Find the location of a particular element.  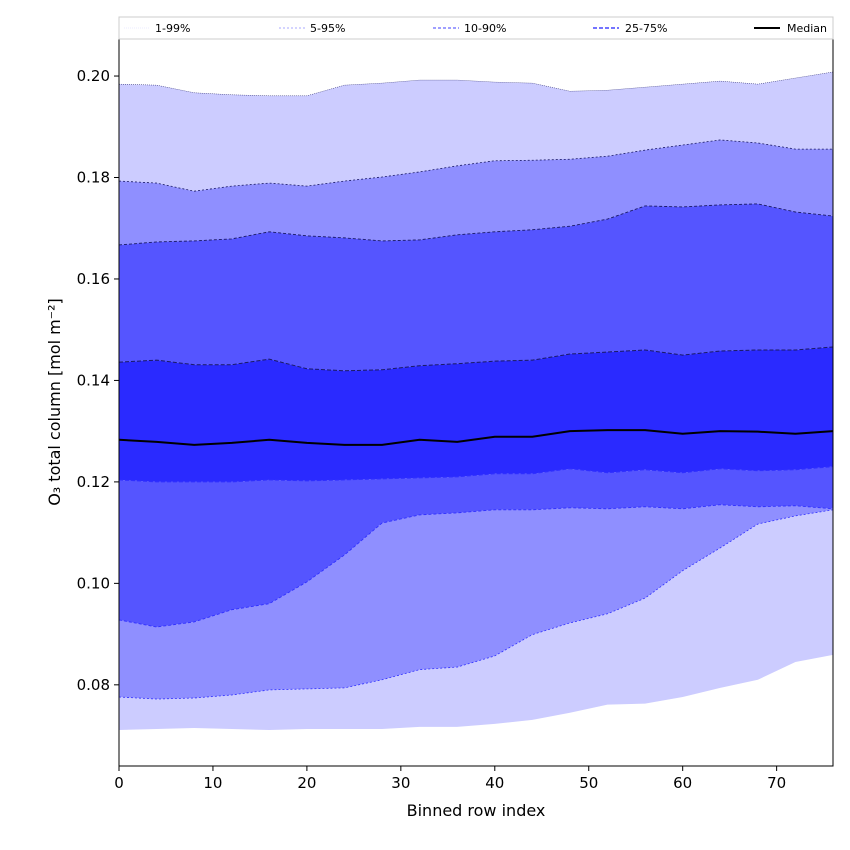

line-p99 is located at coordinates (476, 84).